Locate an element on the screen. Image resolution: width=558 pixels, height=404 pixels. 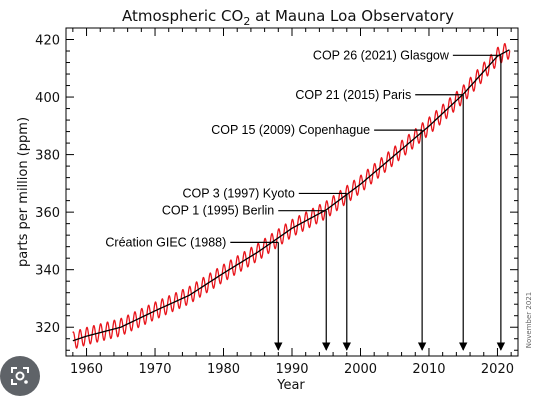
annotation-1: COP 1 (1995) Berlin is located at coordinates (246, 277).